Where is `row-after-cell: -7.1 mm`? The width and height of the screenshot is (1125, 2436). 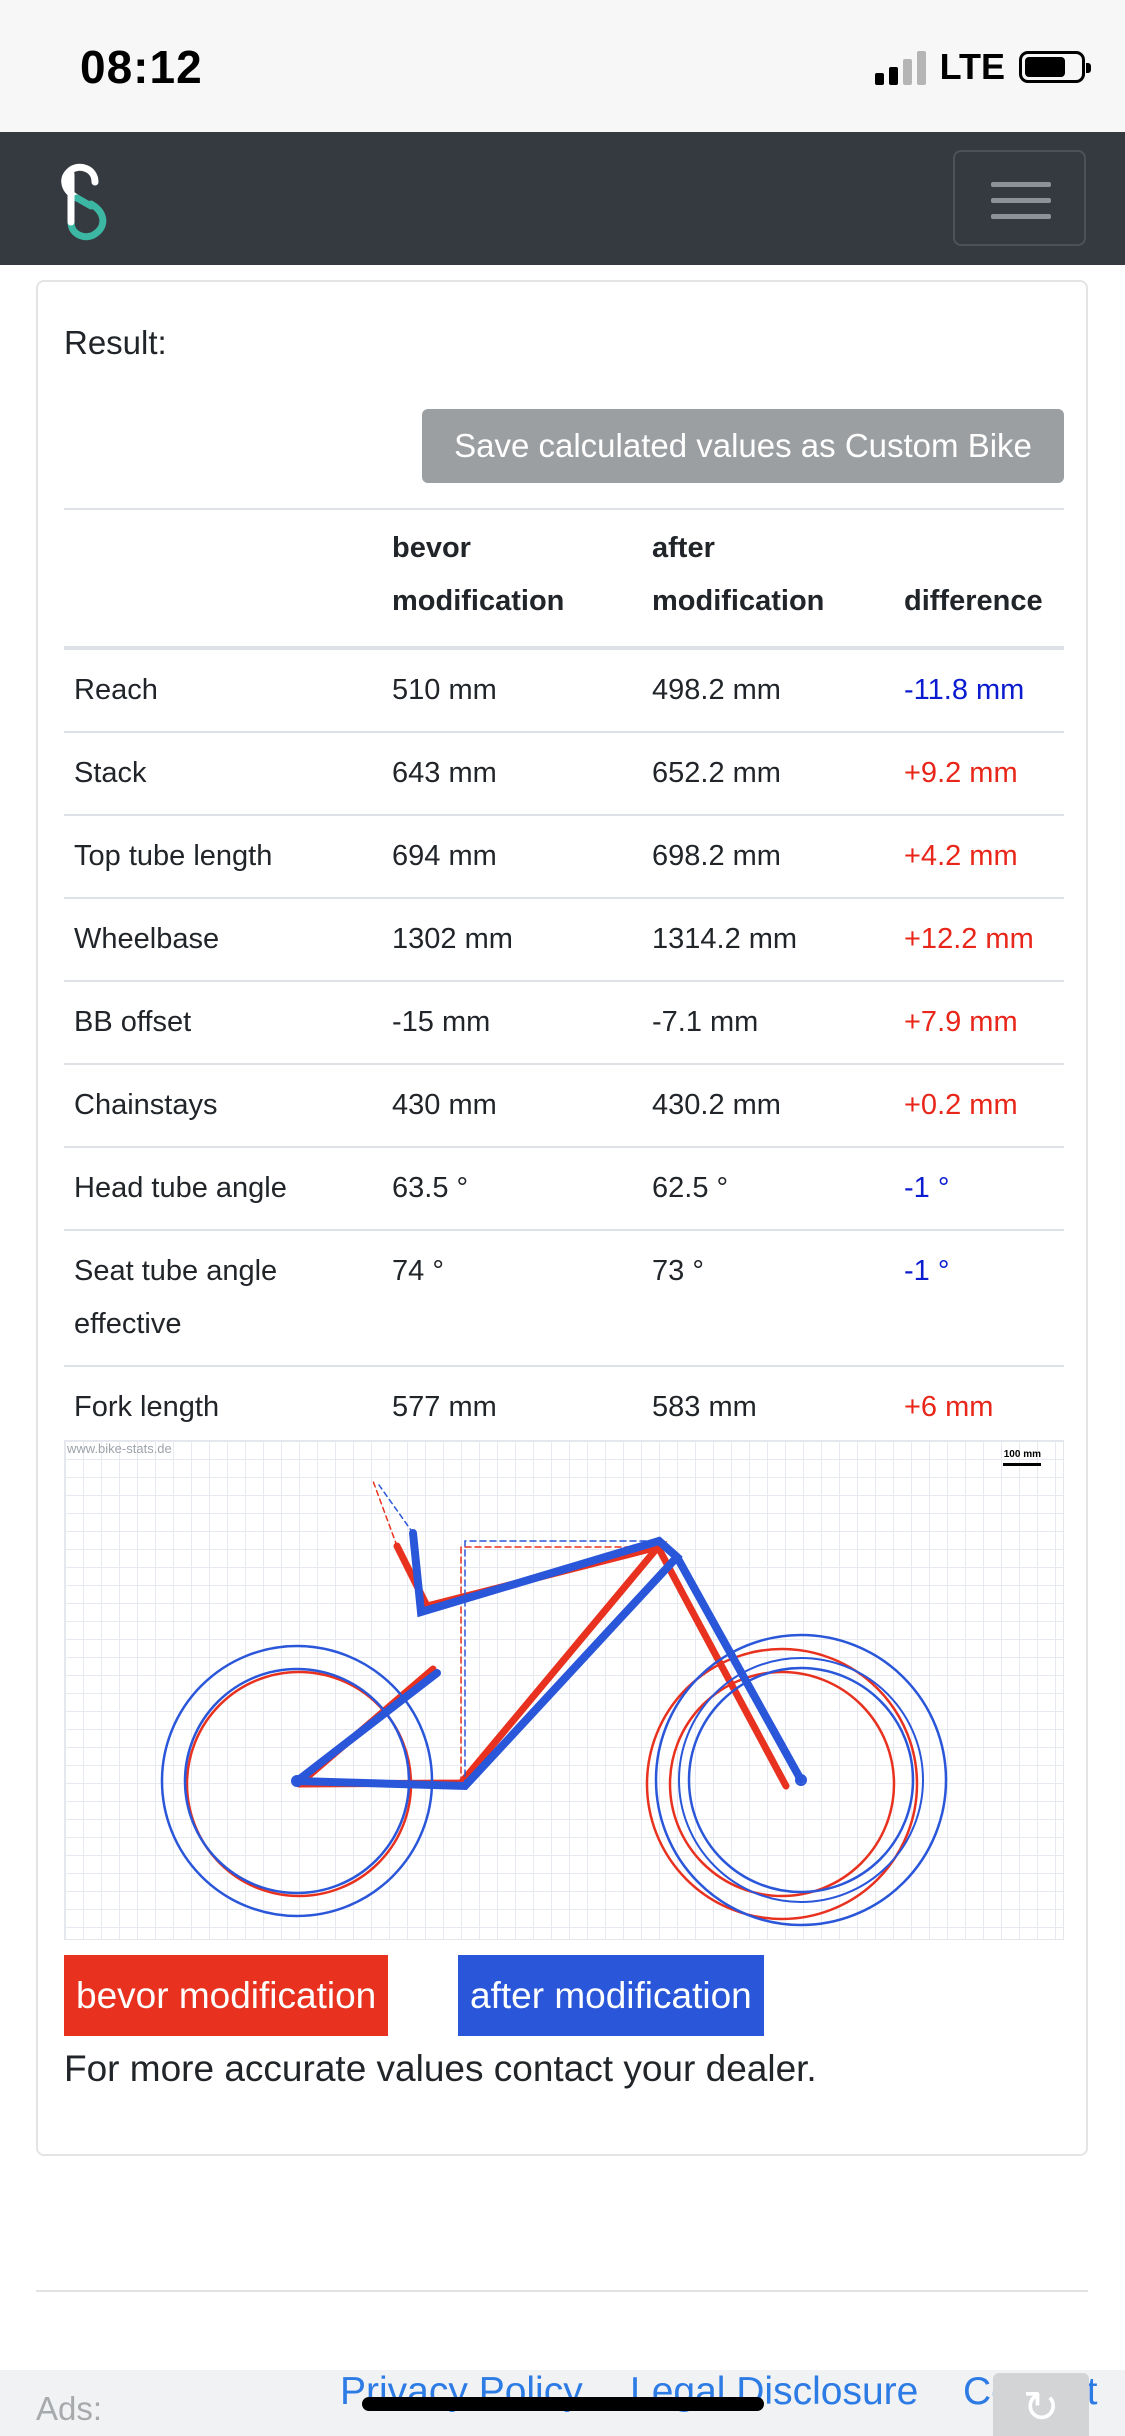
row-after-cell: -7.1 mm is located at coordinates (768, 1022).